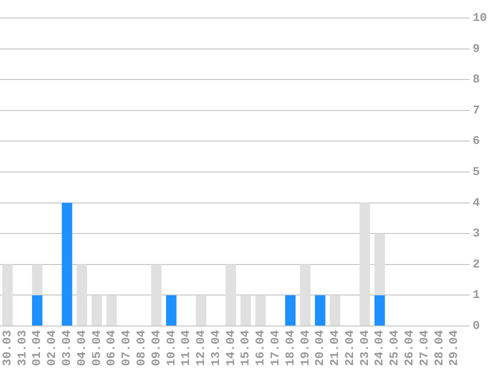 This screenshot has width=498, height=370. I want to click on x-tick-label: 20.04, so click(320, 348).